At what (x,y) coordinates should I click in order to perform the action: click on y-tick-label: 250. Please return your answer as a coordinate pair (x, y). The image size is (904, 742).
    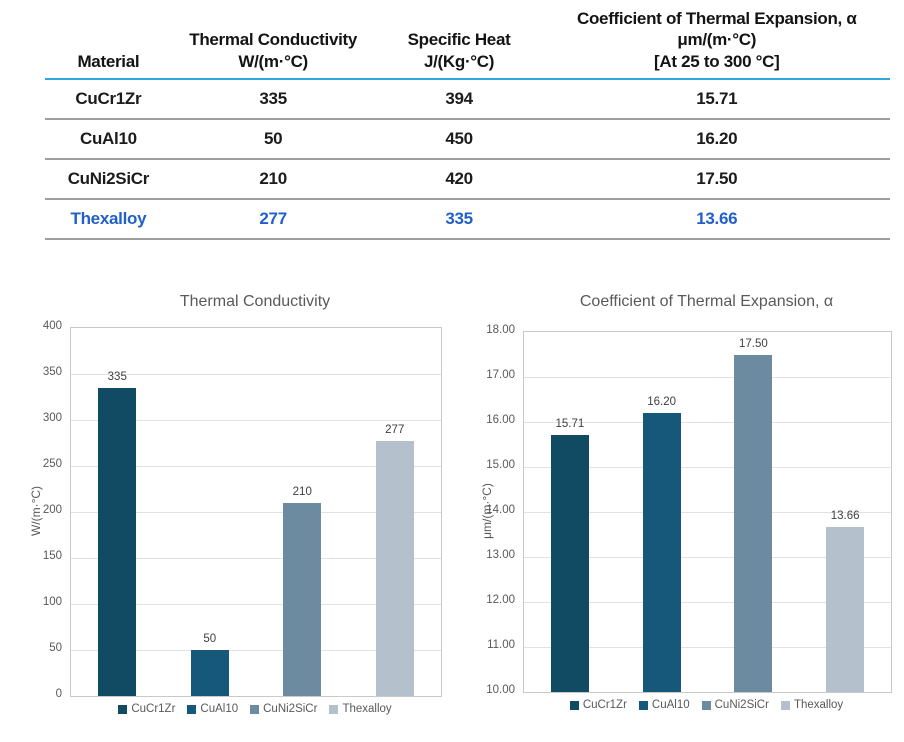
    Looking at the image, I should click on (52, 464).